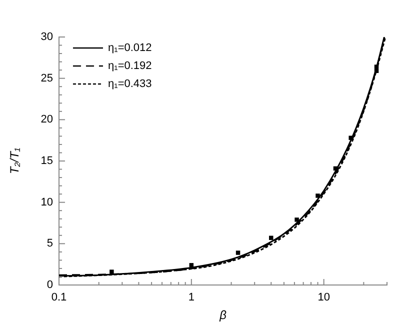 The width and height of the screenshot is (415, 331). Describe the element at coordinates (49, 285) in the screenshot. I see `y-tick-label: 0` at that location.